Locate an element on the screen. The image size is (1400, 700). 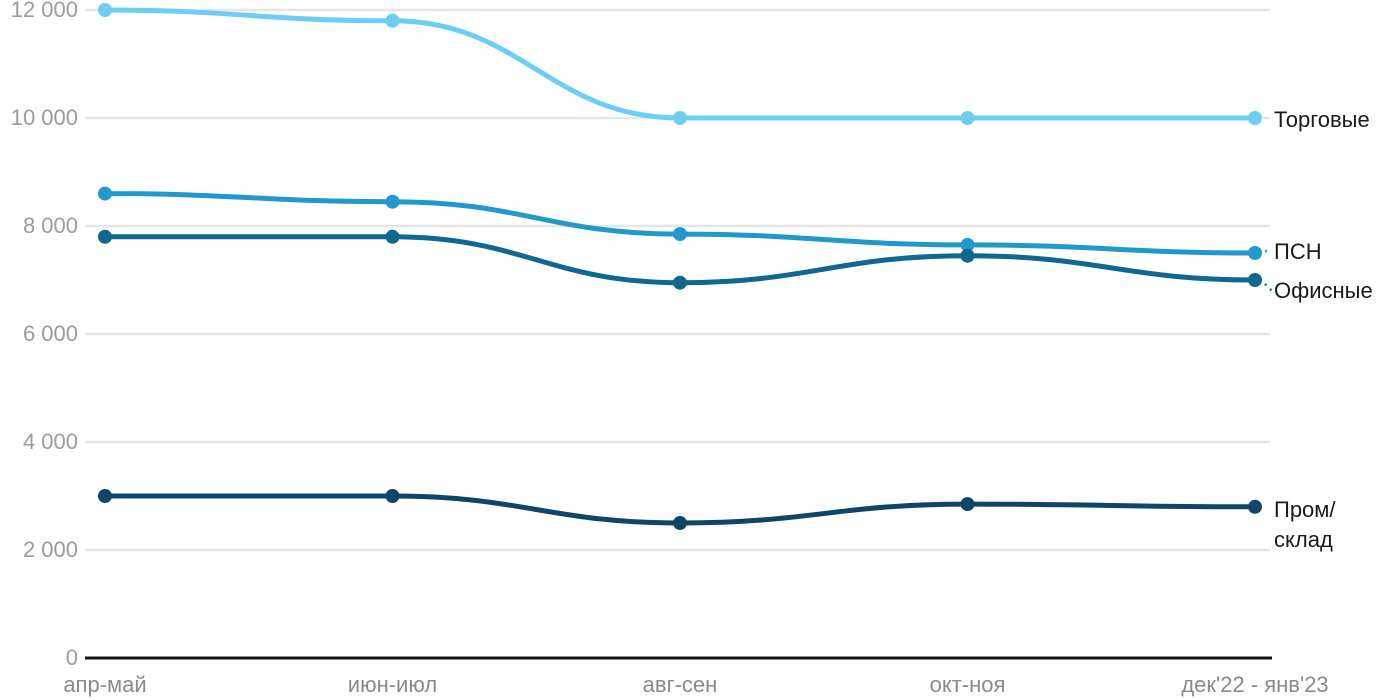
y-axis-tick-label: 0 is located at coordinates (71, 657).